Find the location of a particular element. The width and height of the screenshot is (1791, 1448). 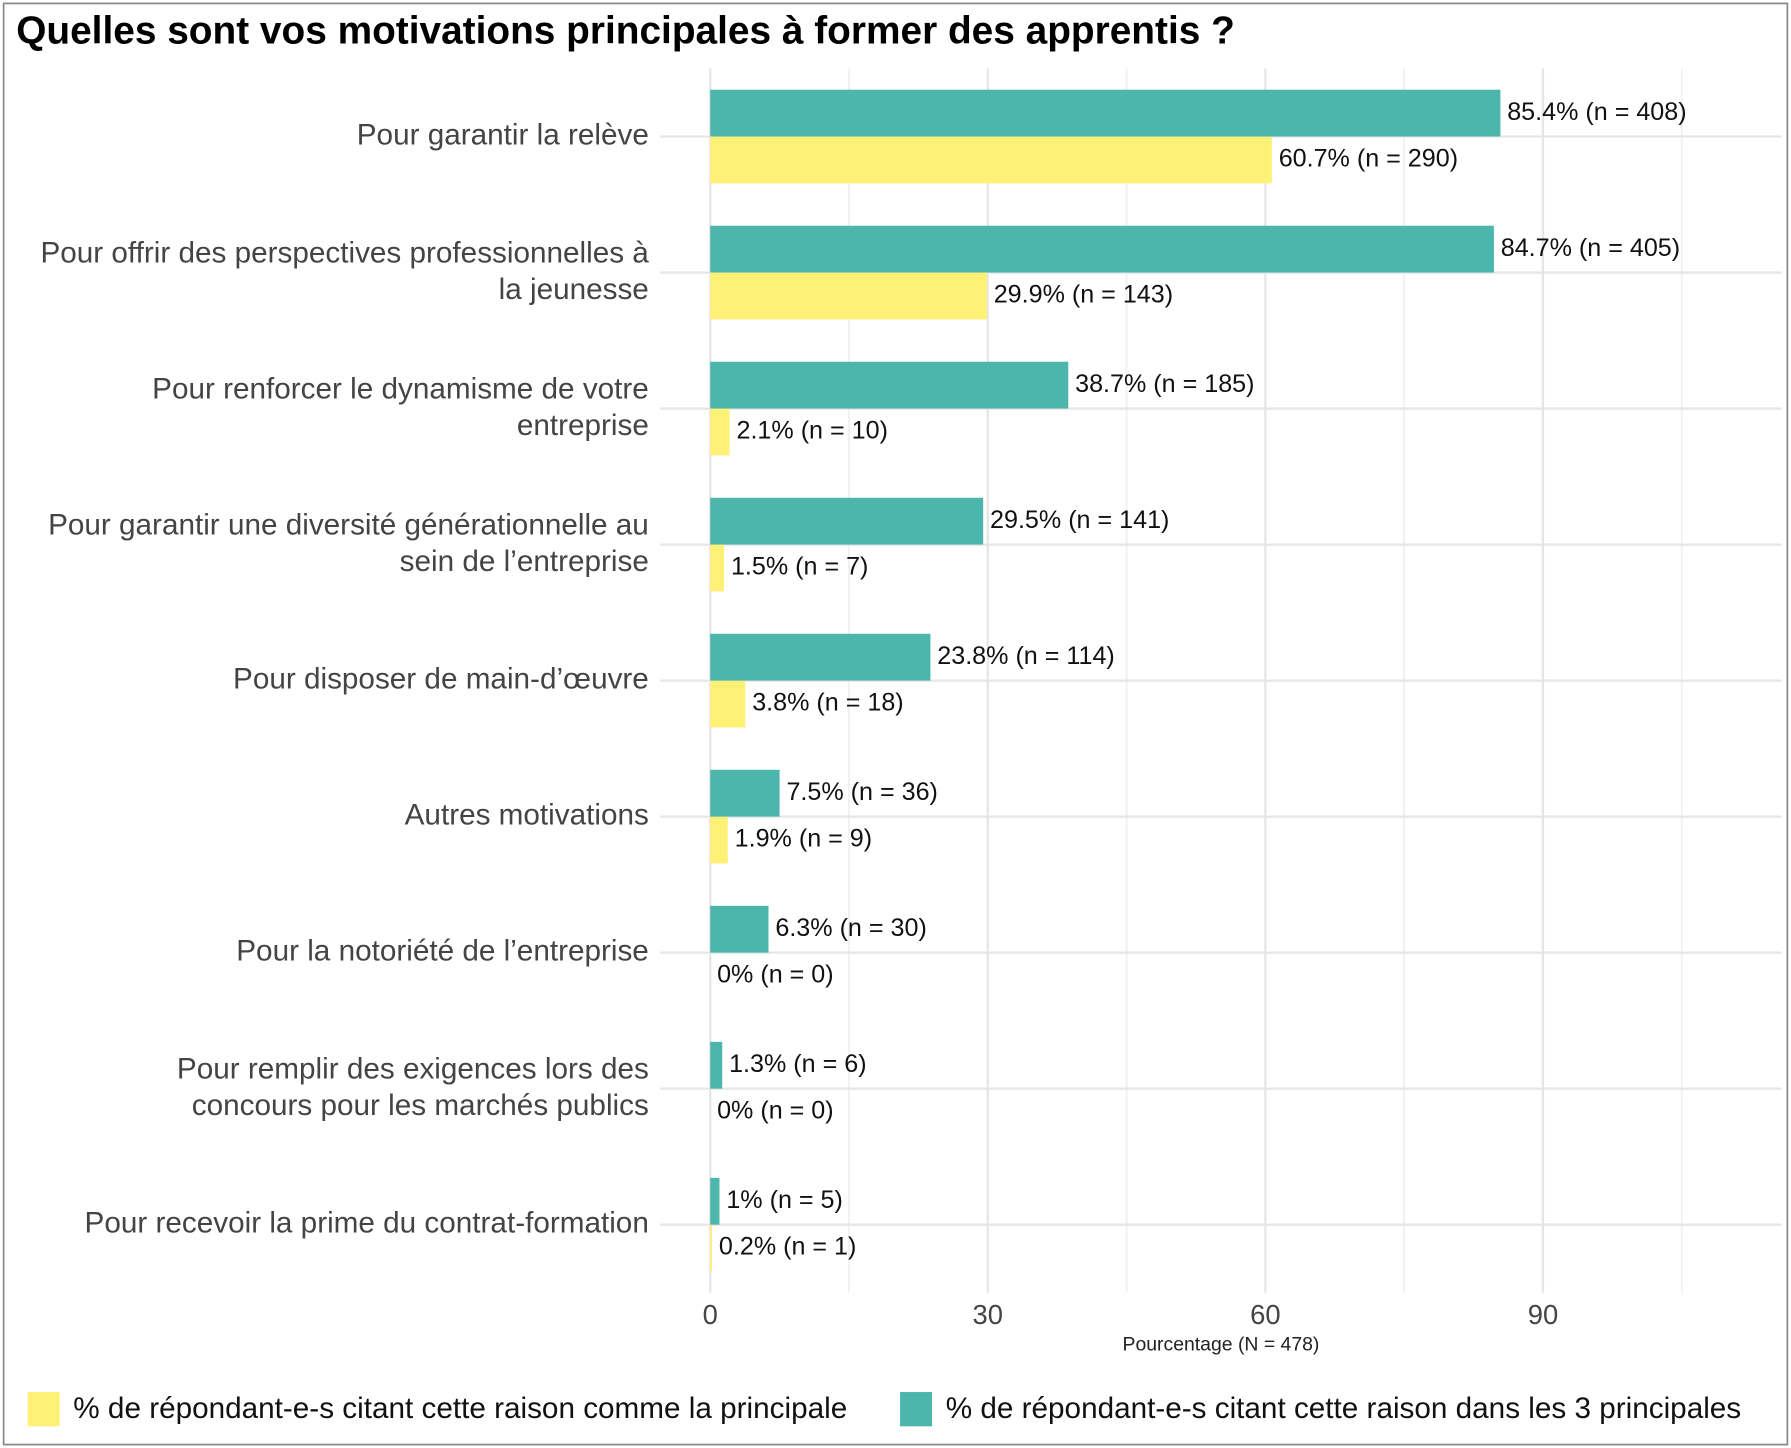

value-label: 60.7% (n = 290) is located at coordinates (1368, 159).